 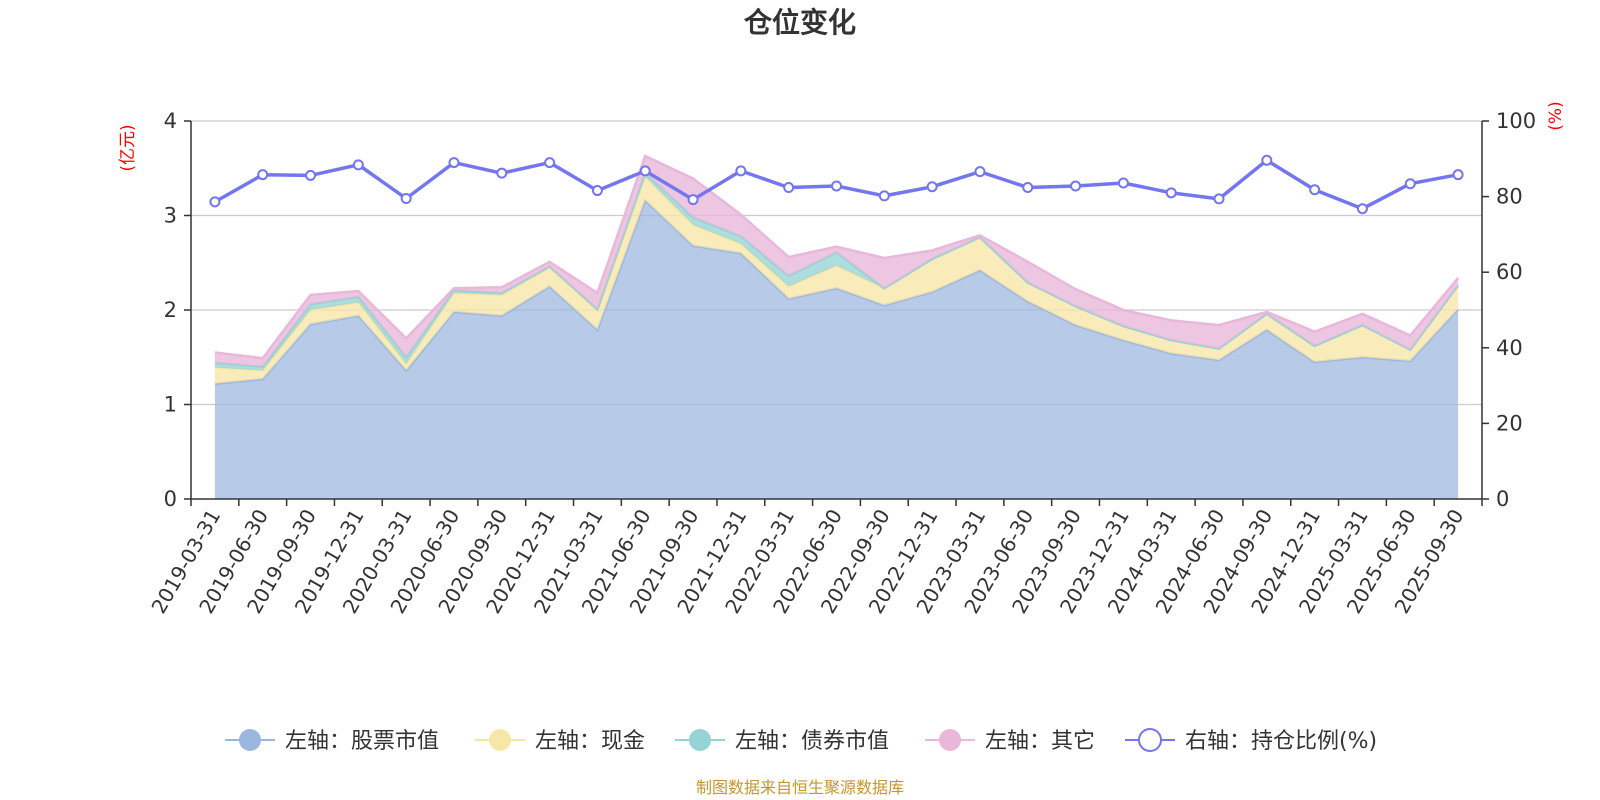 I want to click on legend: 左轴：股票市值 左轴：现金 左轴：债券市值 左轴：其它 右轴：持仓比例(%), so click(x=801, y=741).